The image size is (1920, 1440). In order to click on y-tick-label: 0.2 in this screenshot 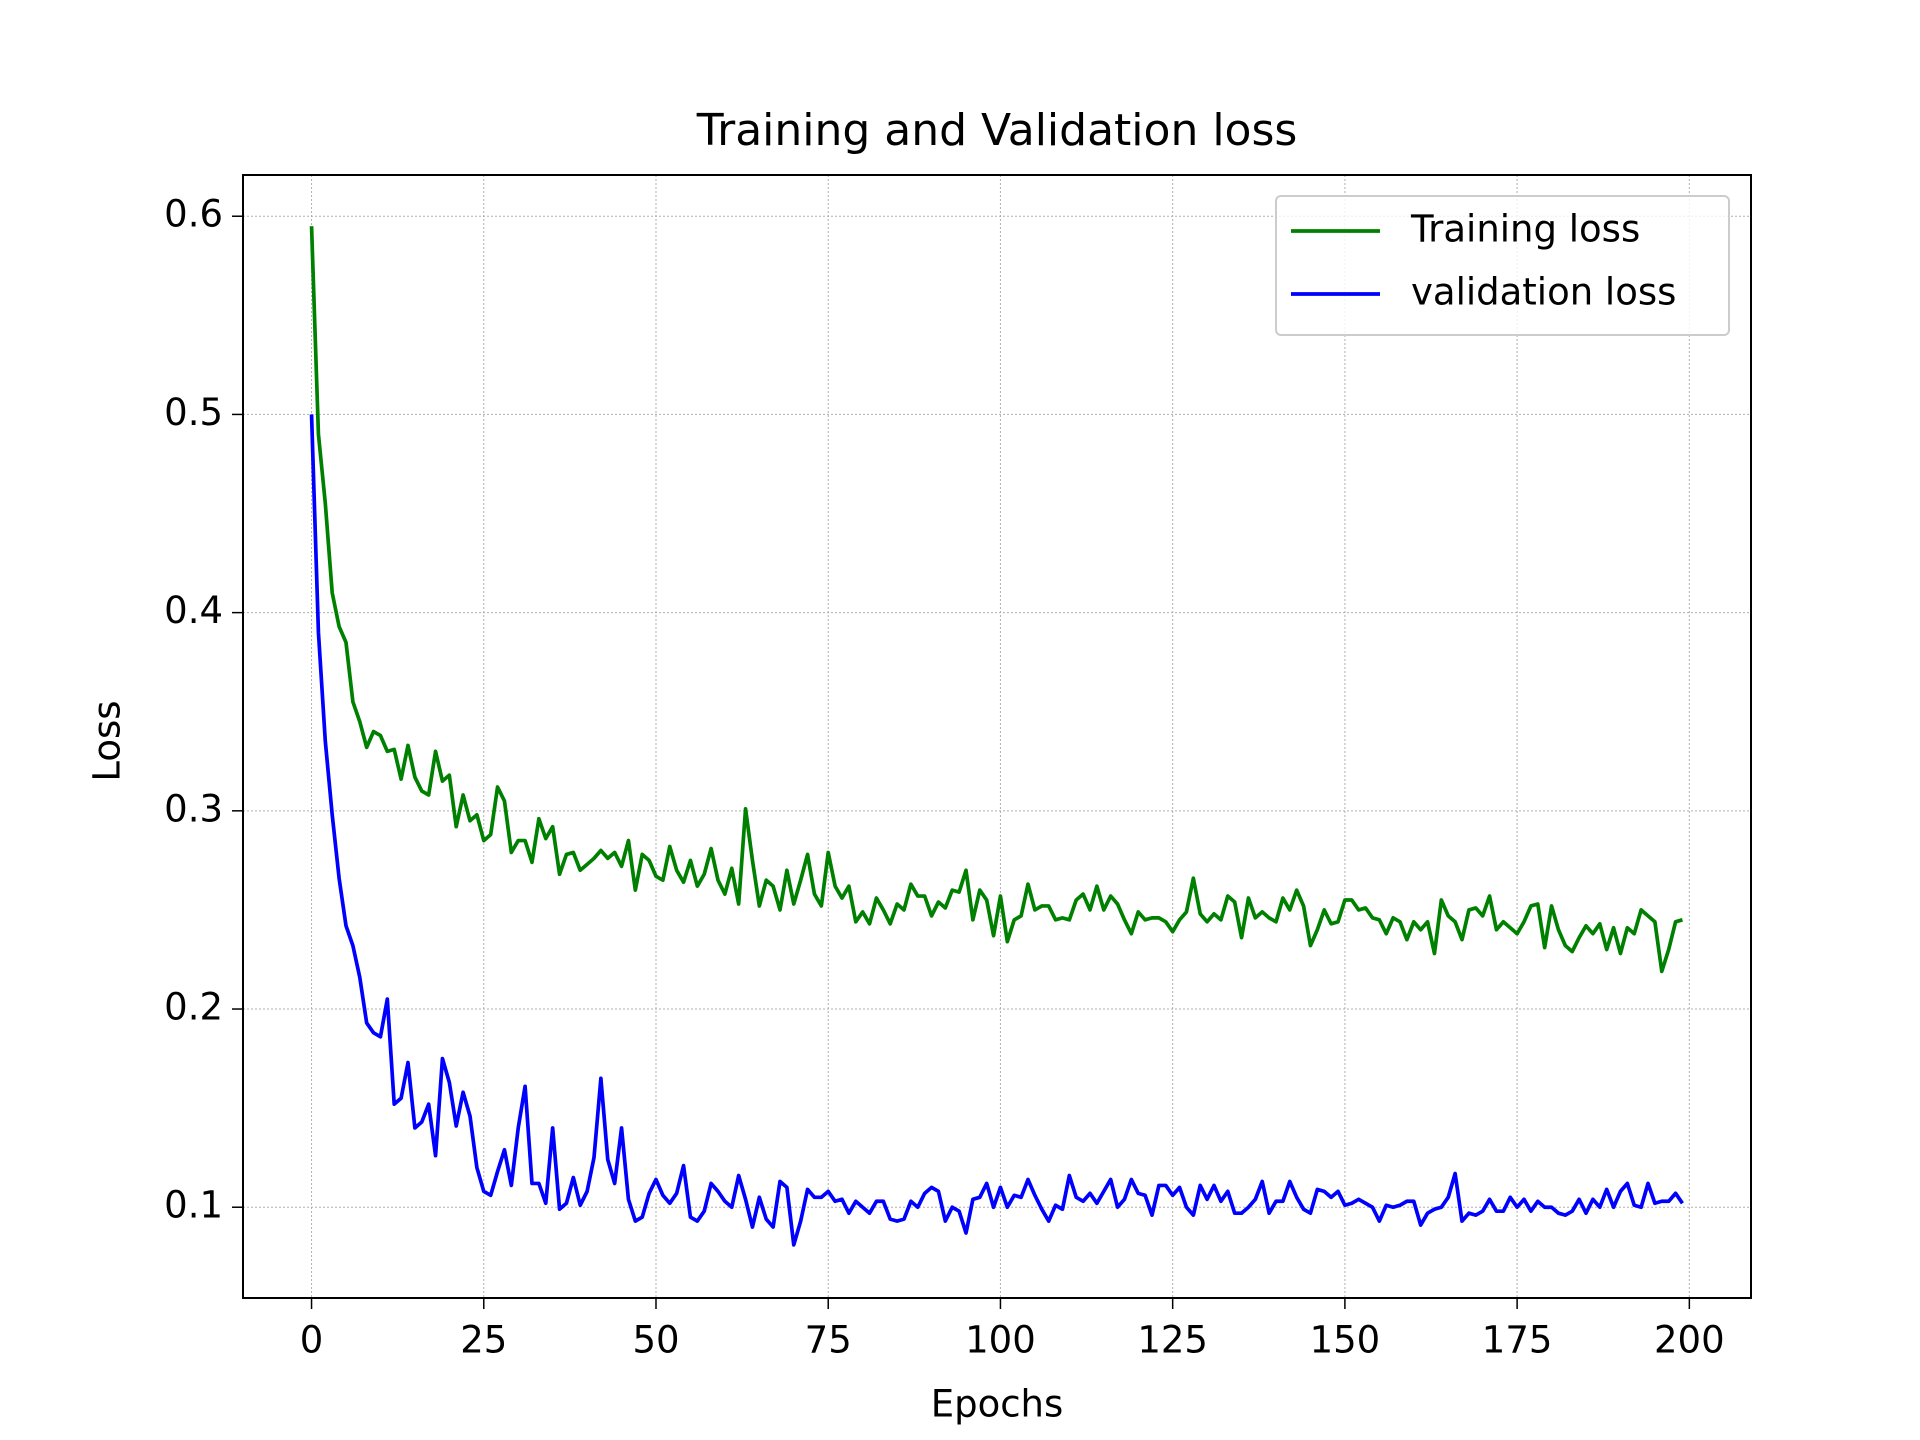, I will do `click(193, 1007)`.